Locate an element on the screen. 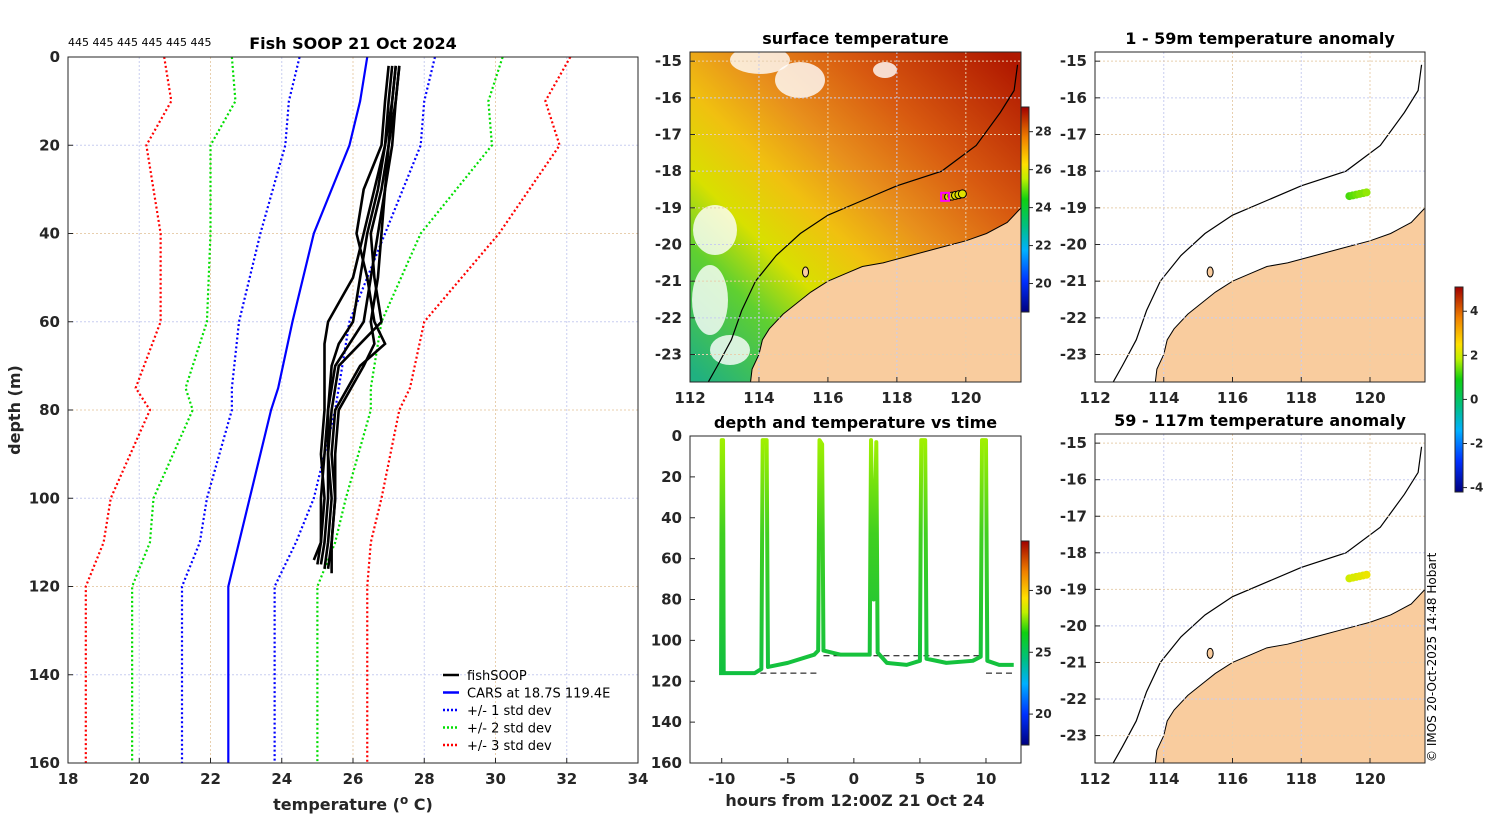  legend-entry: +/- 1 std dev is located at coordinates (509, 711).